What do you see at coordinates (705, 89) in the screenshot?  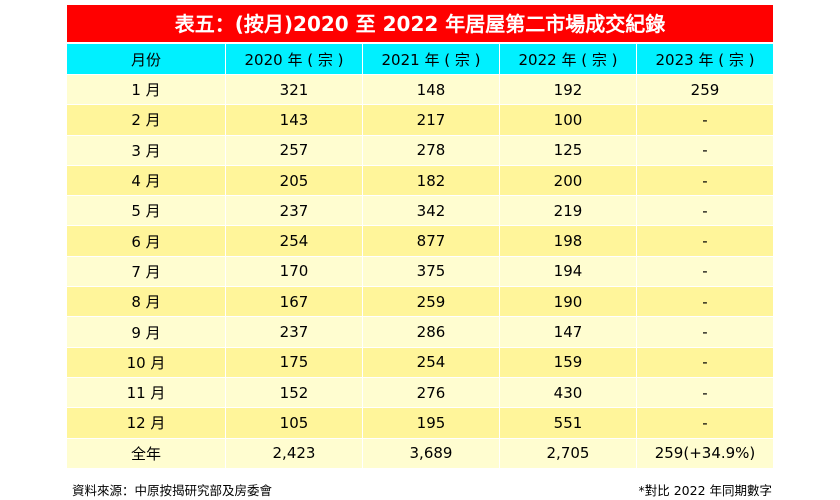 I see `cell-2023: 259` at bounding box center [705, 89].